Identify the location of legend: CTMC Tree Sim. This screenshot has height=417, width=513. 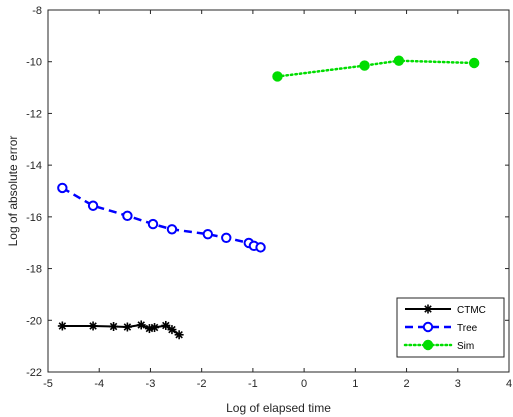
(450, 327).